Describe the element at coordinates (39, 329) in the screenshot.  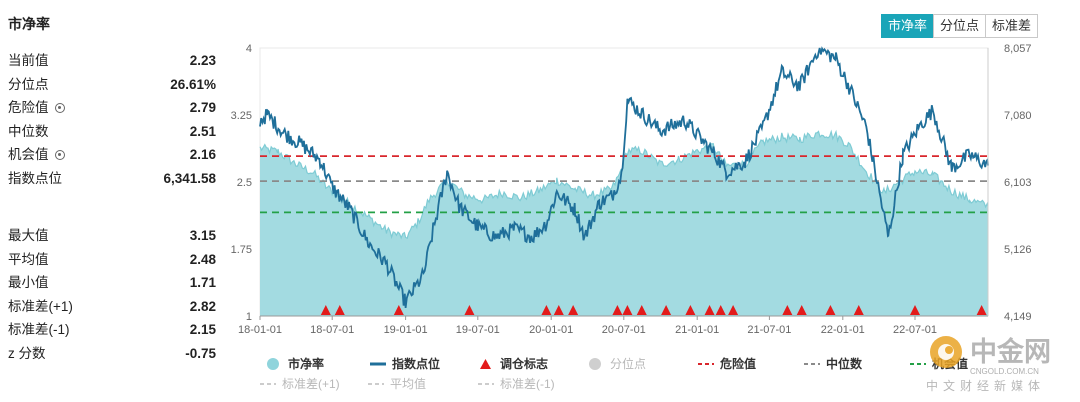
I see `stat-label: 标准差(-1)` at that location.